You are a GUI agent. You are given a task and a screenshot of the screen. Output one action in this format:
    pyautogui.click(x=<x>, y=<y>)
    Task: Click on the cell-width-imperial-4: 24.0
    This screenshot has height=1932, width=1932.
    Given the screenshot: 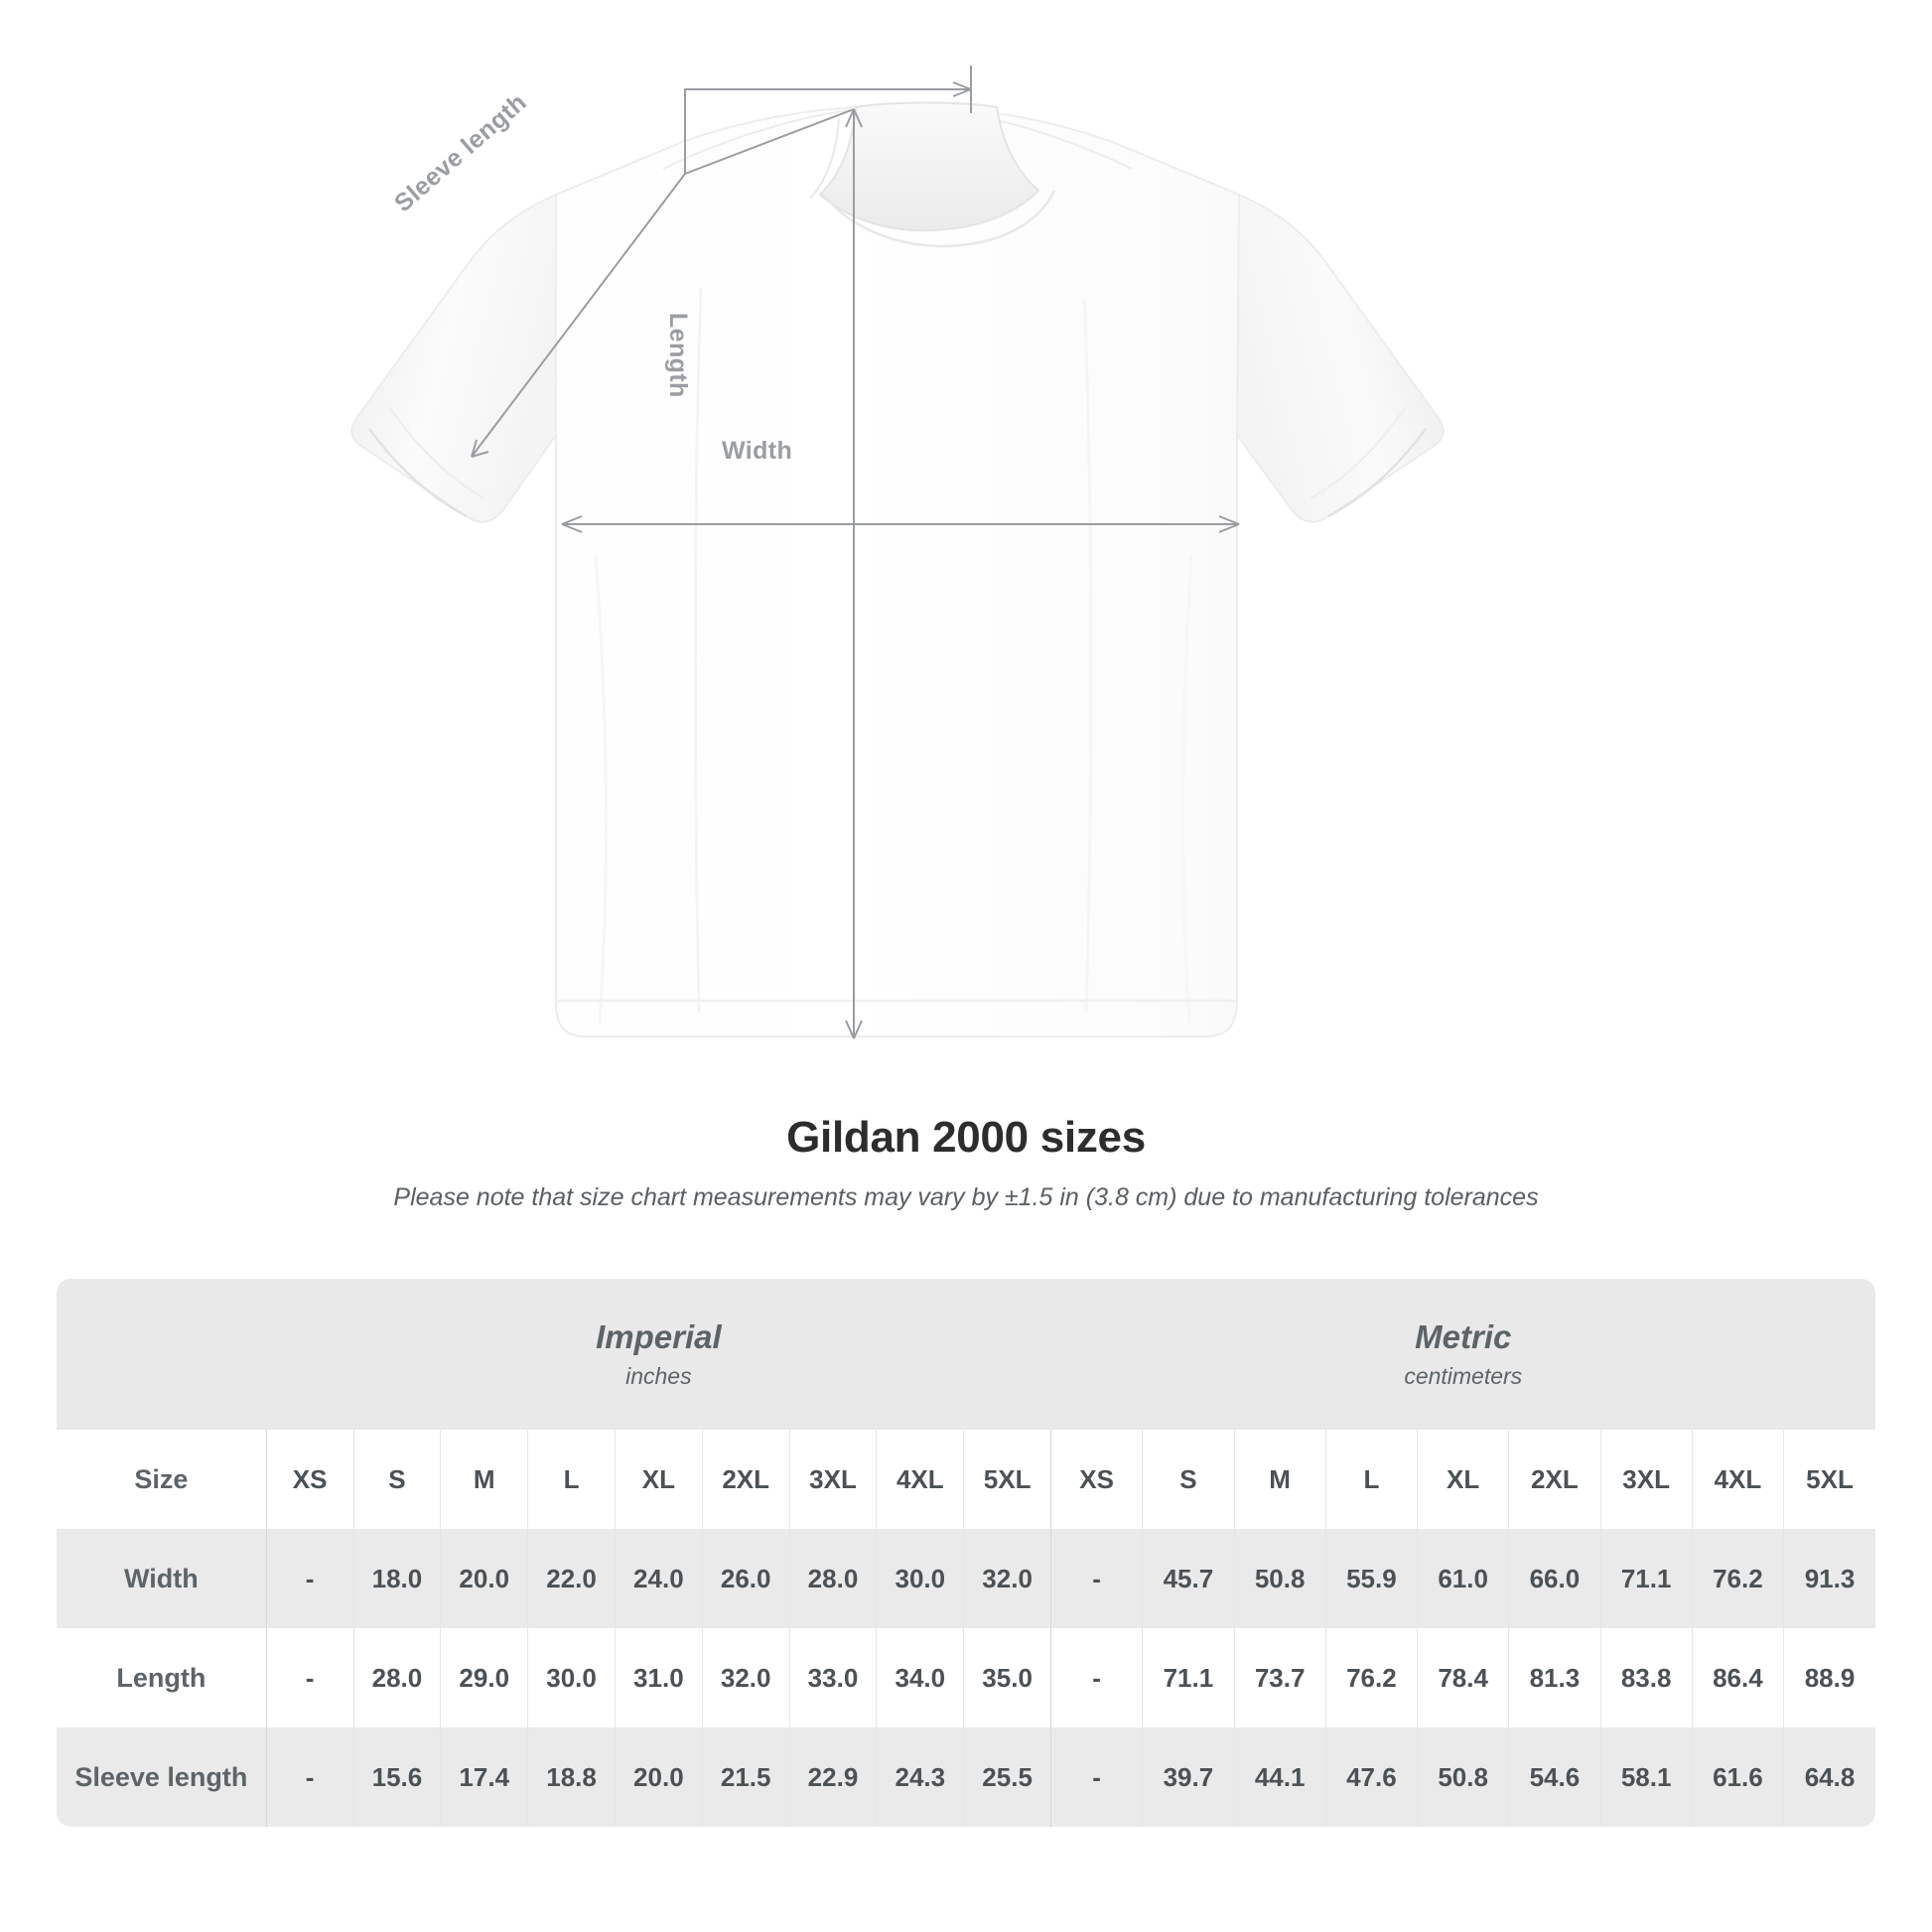 What is the action you would take?
    pyautogui.click(x=658, y=1579)
    